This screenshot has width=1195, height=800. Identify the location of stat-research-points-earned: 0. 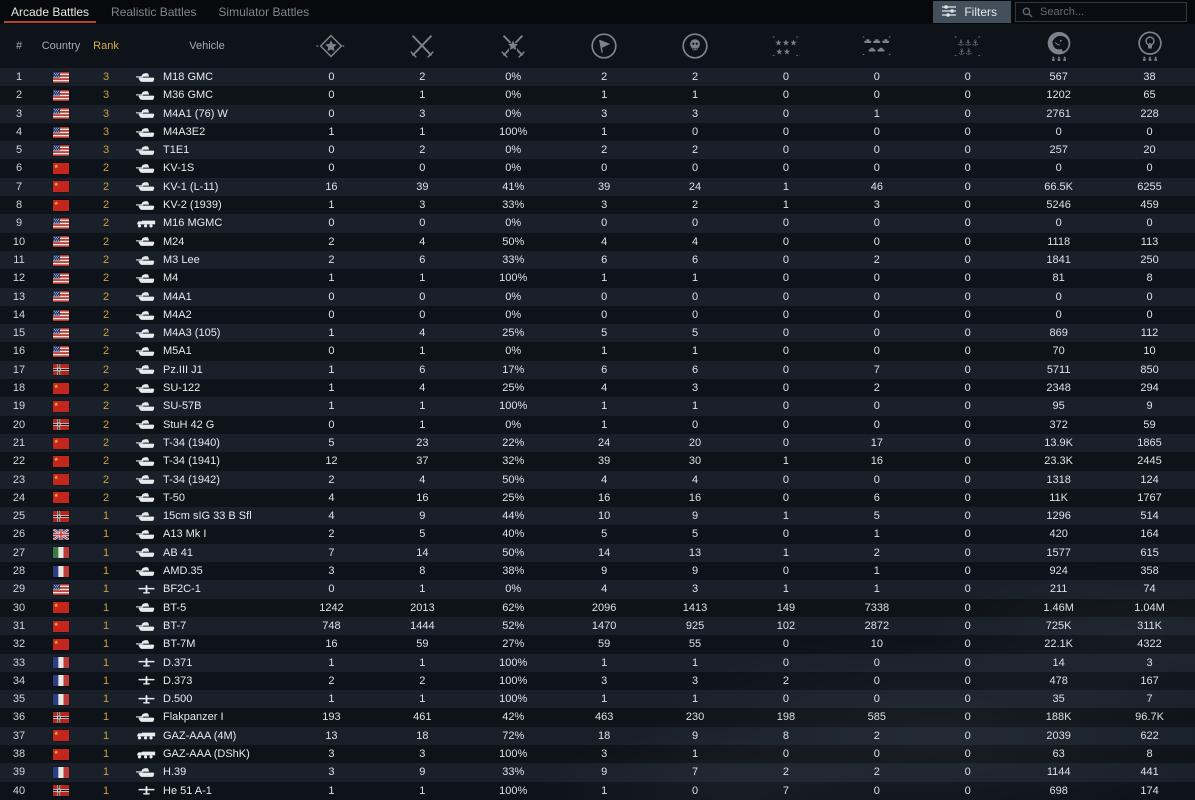
(1149, 168).